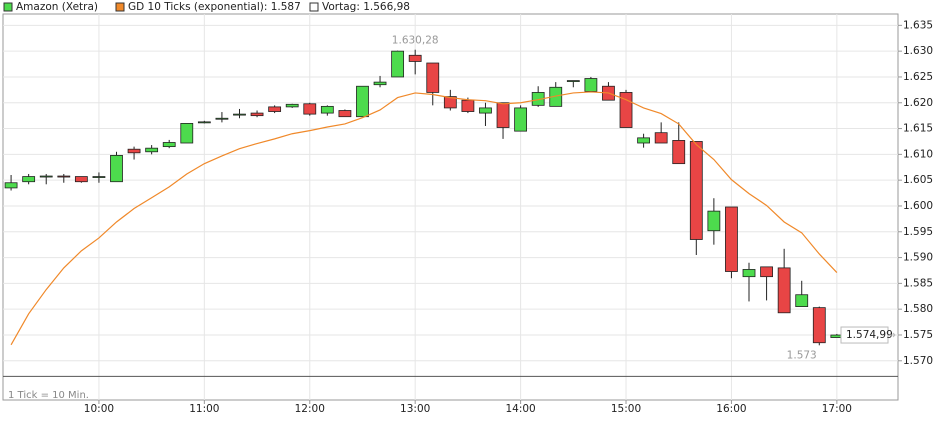 The height and width of the screenshot is (435, 940). I want to click on x-tick-label: 14:00, so click(520, 409).